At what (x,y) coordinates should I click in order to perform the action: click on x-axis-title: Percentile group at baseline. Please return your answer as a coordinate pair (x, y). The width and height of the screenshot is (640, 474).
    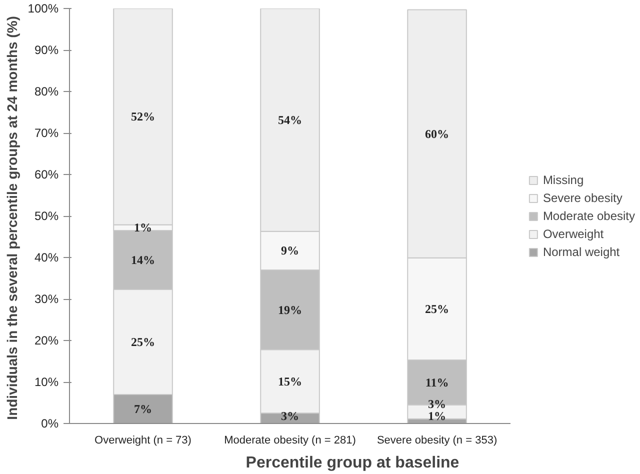
    Looking at the image, I should click on (353, 463).